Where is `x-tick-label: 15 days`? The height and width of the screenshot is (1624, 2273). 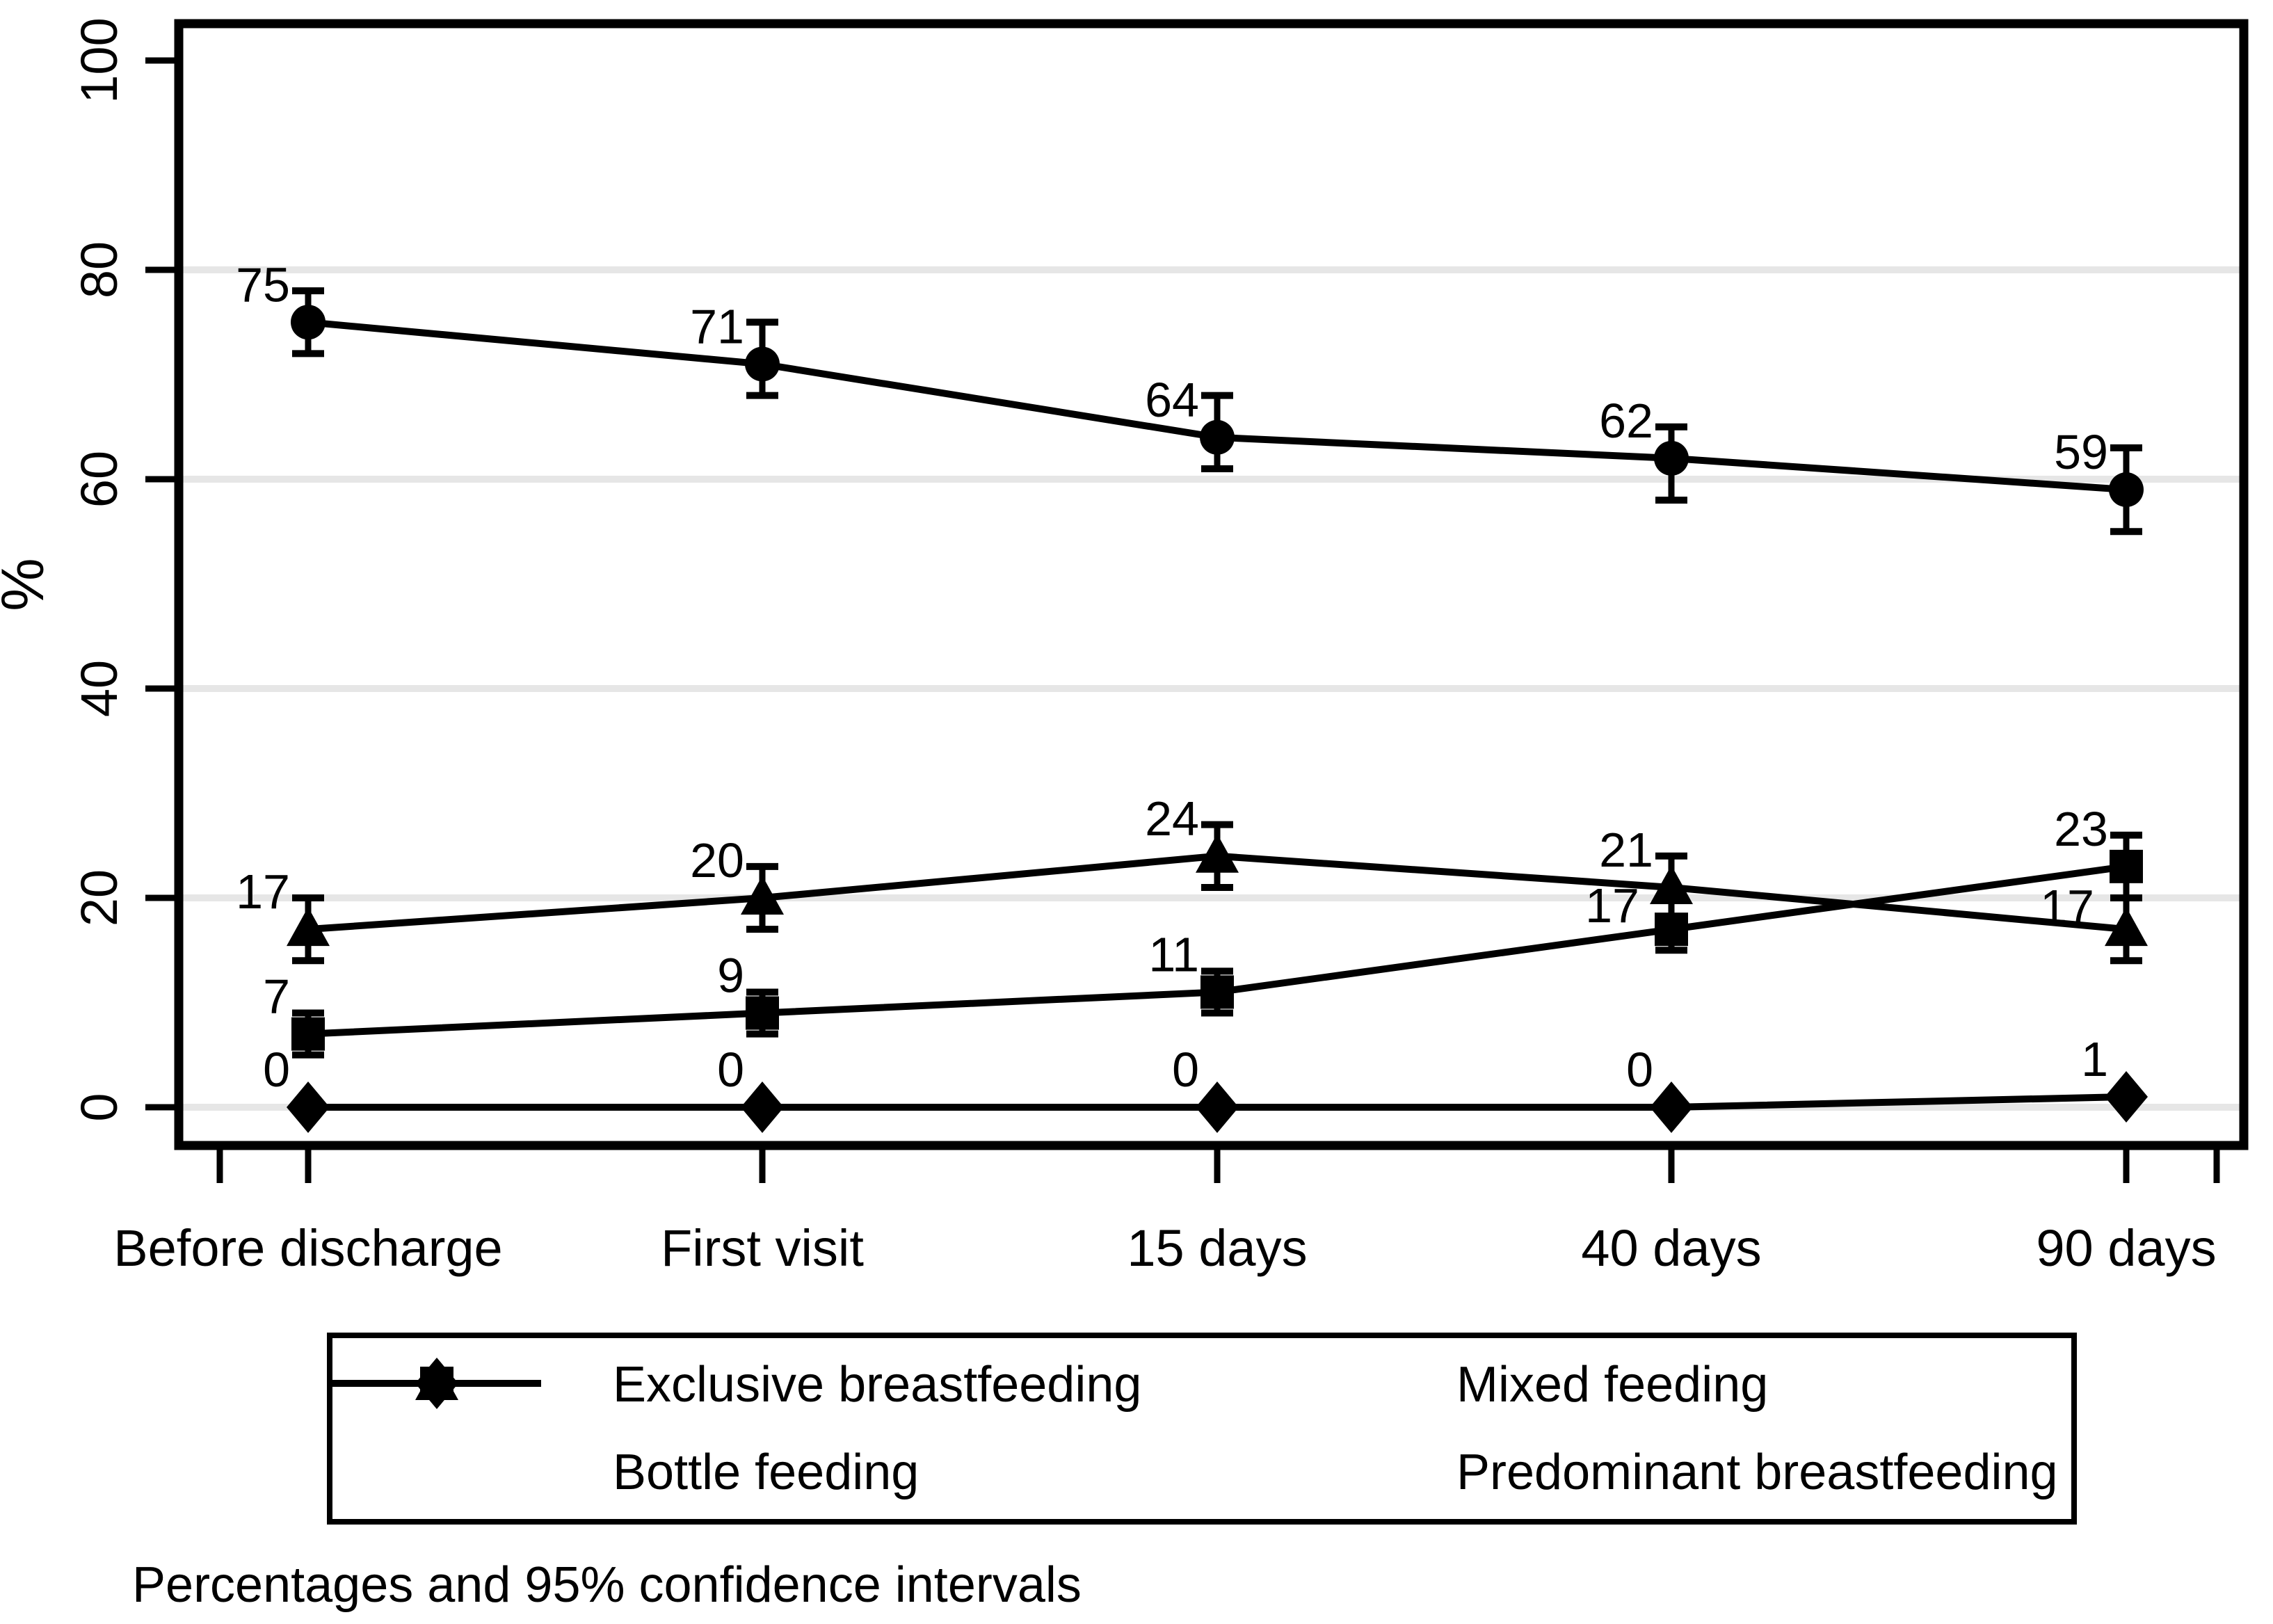 x-tick-label: 15 days is located at coordinates (1217, 1248).